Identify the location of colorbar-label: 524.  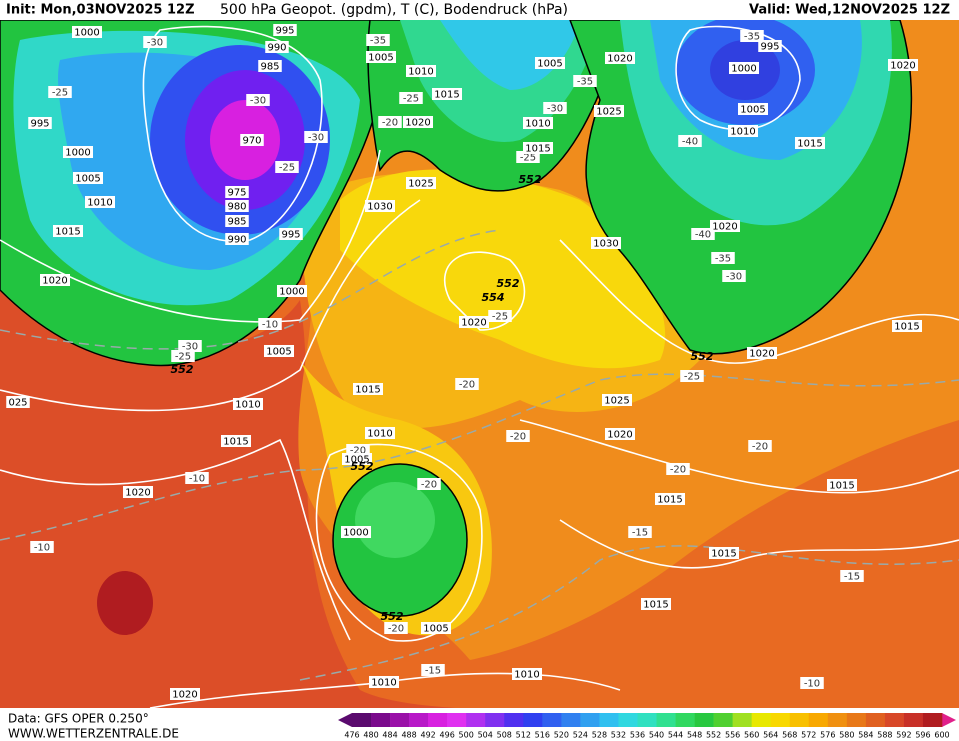
(580, 735).